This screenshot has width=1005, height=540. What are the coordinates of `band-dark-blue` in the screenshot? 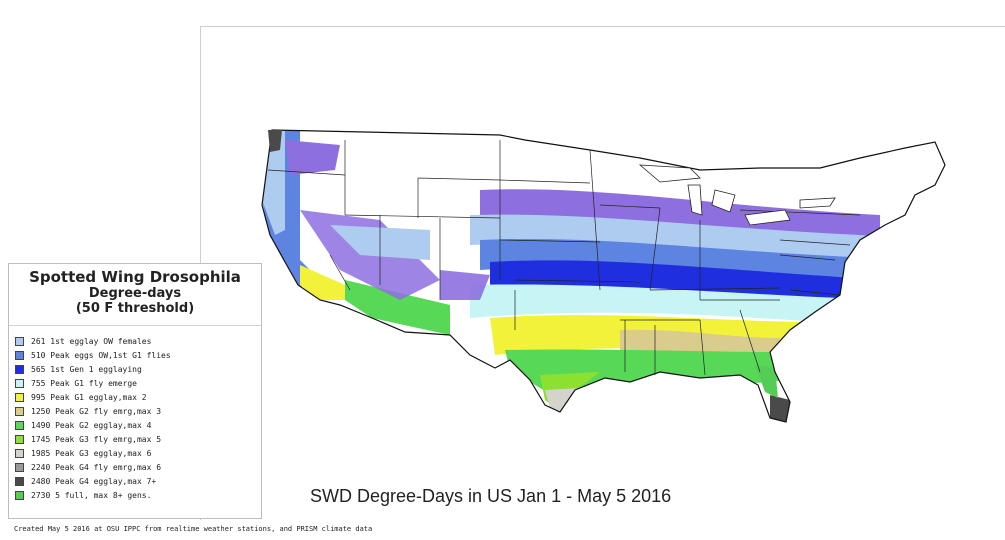 It's located at (672, 280).